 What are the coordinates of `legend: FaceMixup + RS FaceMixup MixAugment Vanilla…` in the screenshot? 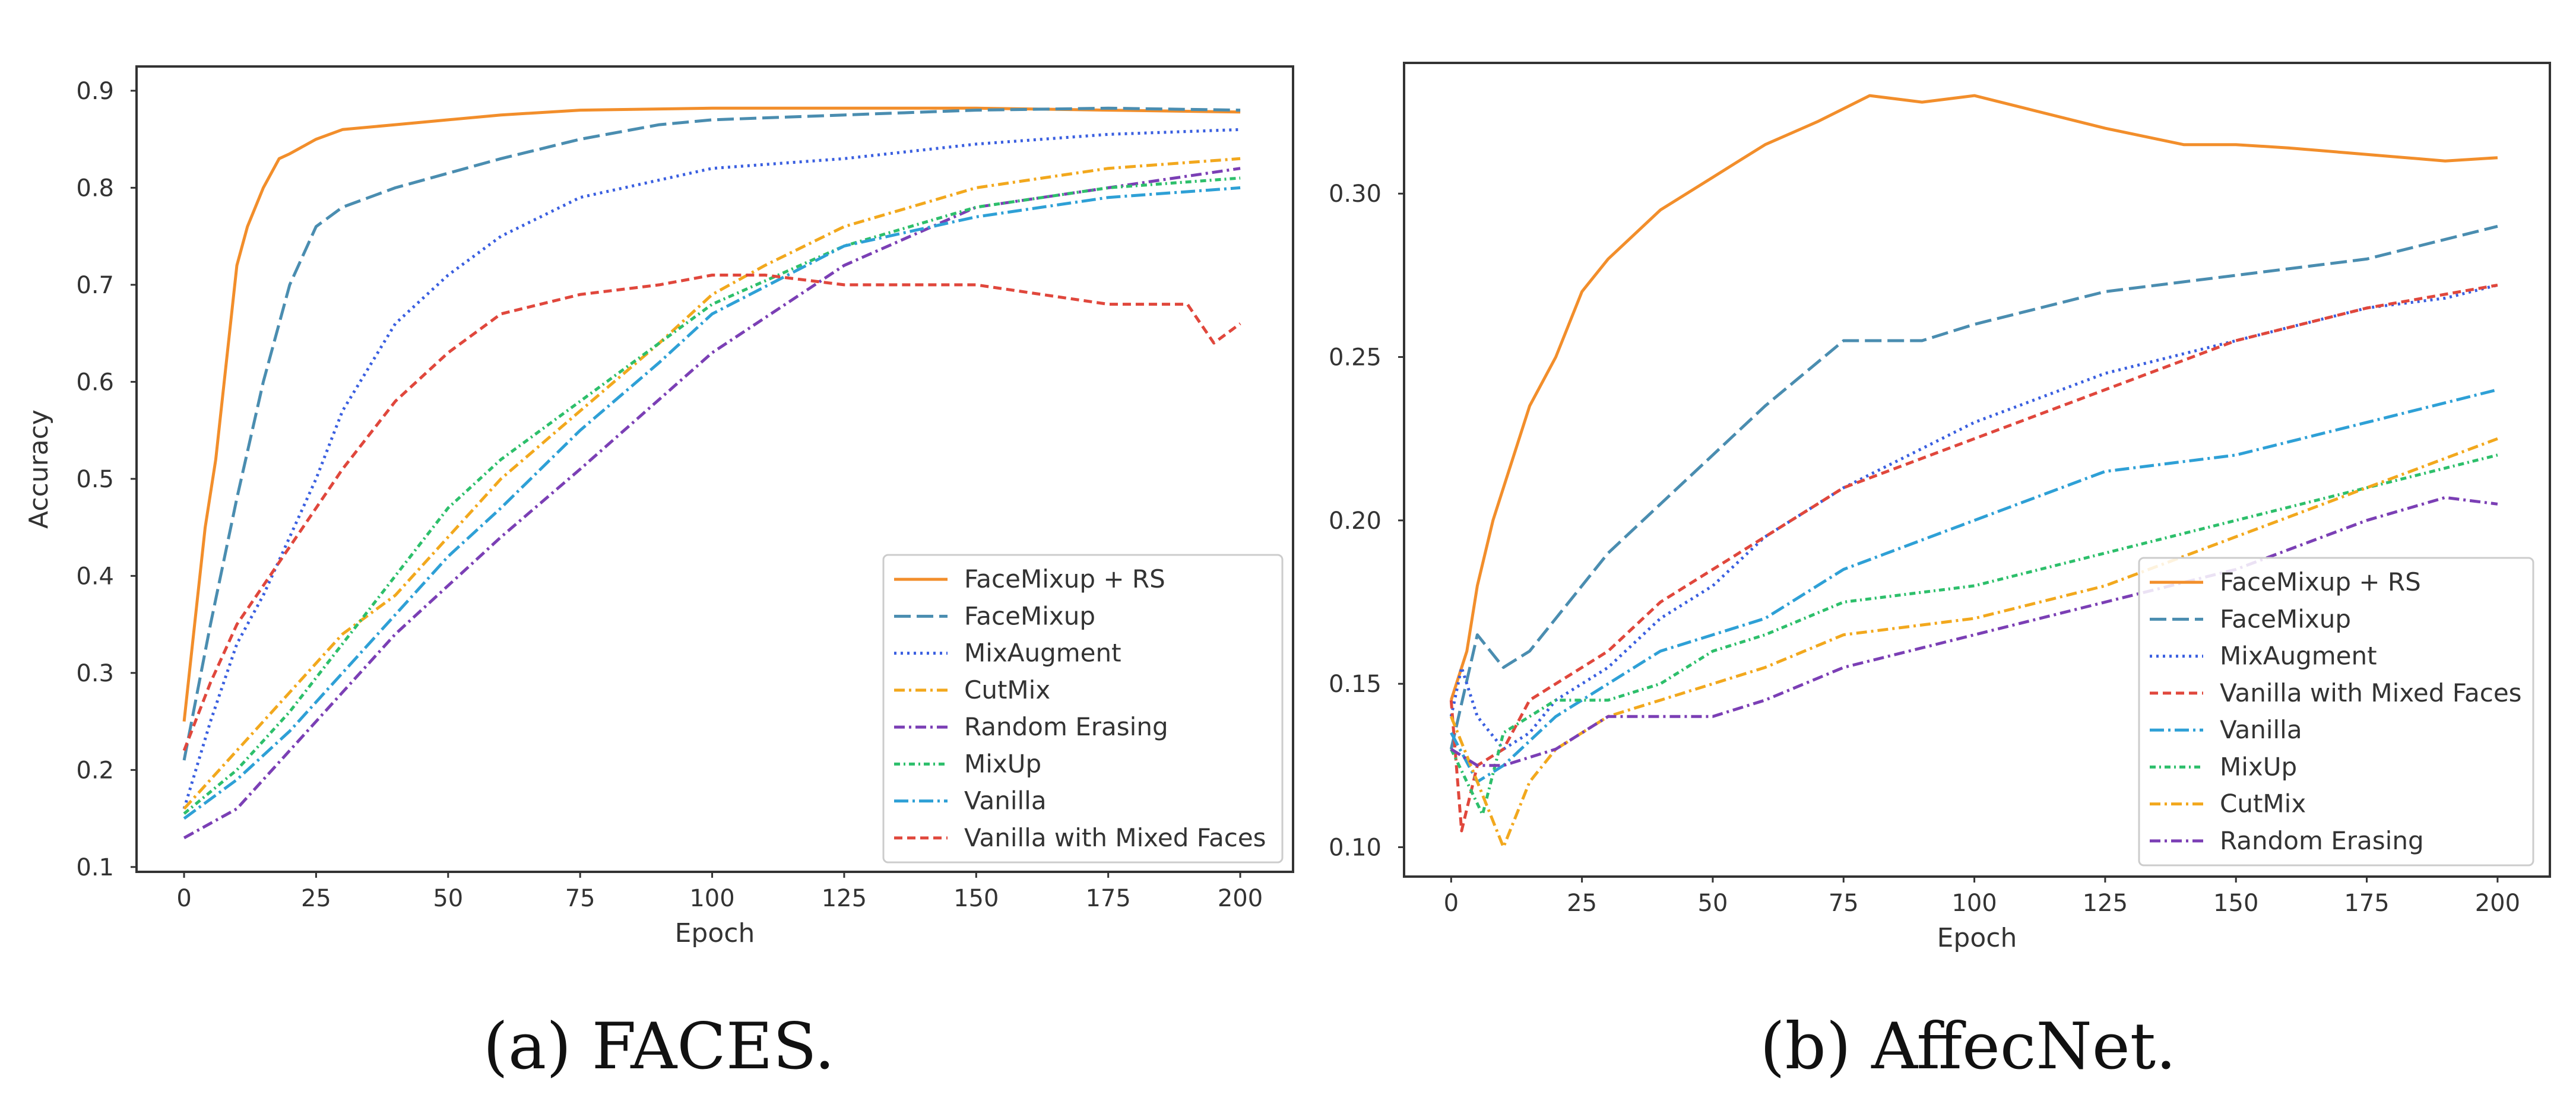 It's located at (2336, 712).